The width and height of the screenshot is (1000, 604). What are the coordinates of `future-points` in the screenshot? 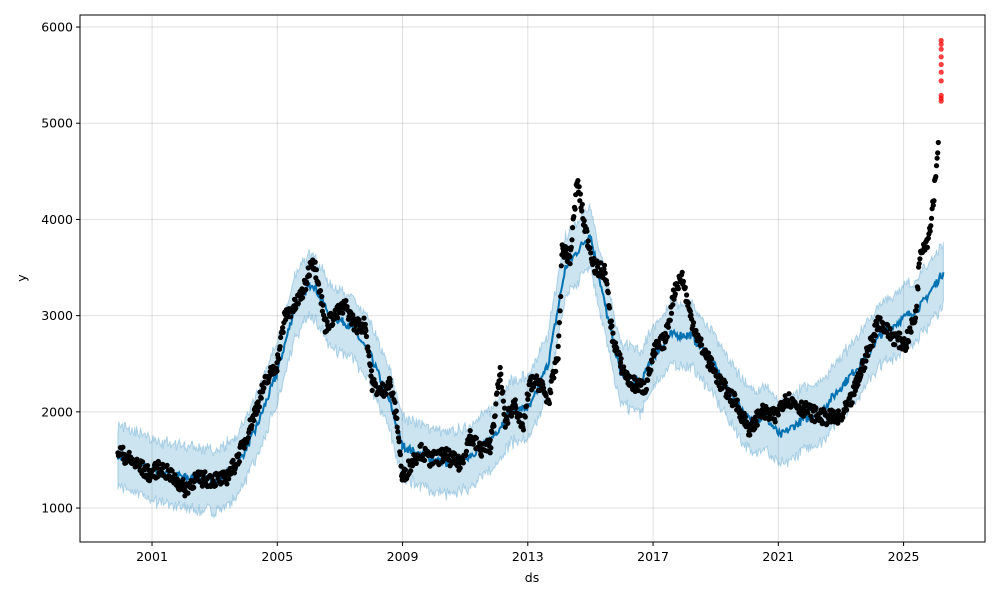 It's located at (941, 70).